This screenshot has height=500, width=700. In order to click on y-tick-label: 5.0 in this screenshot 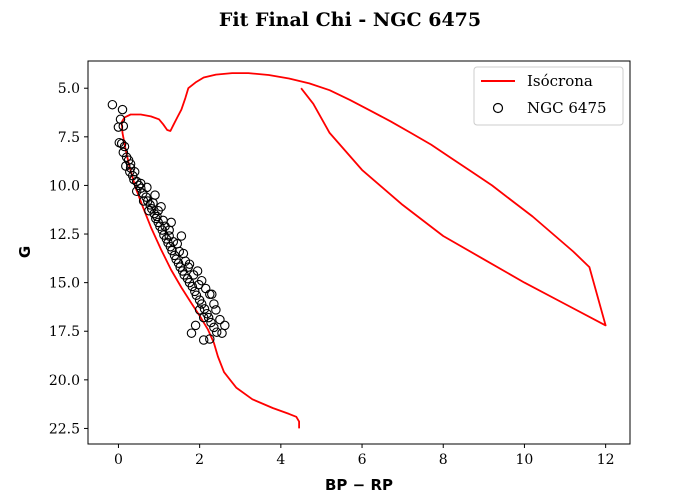, I will do `click(69, 89)`.